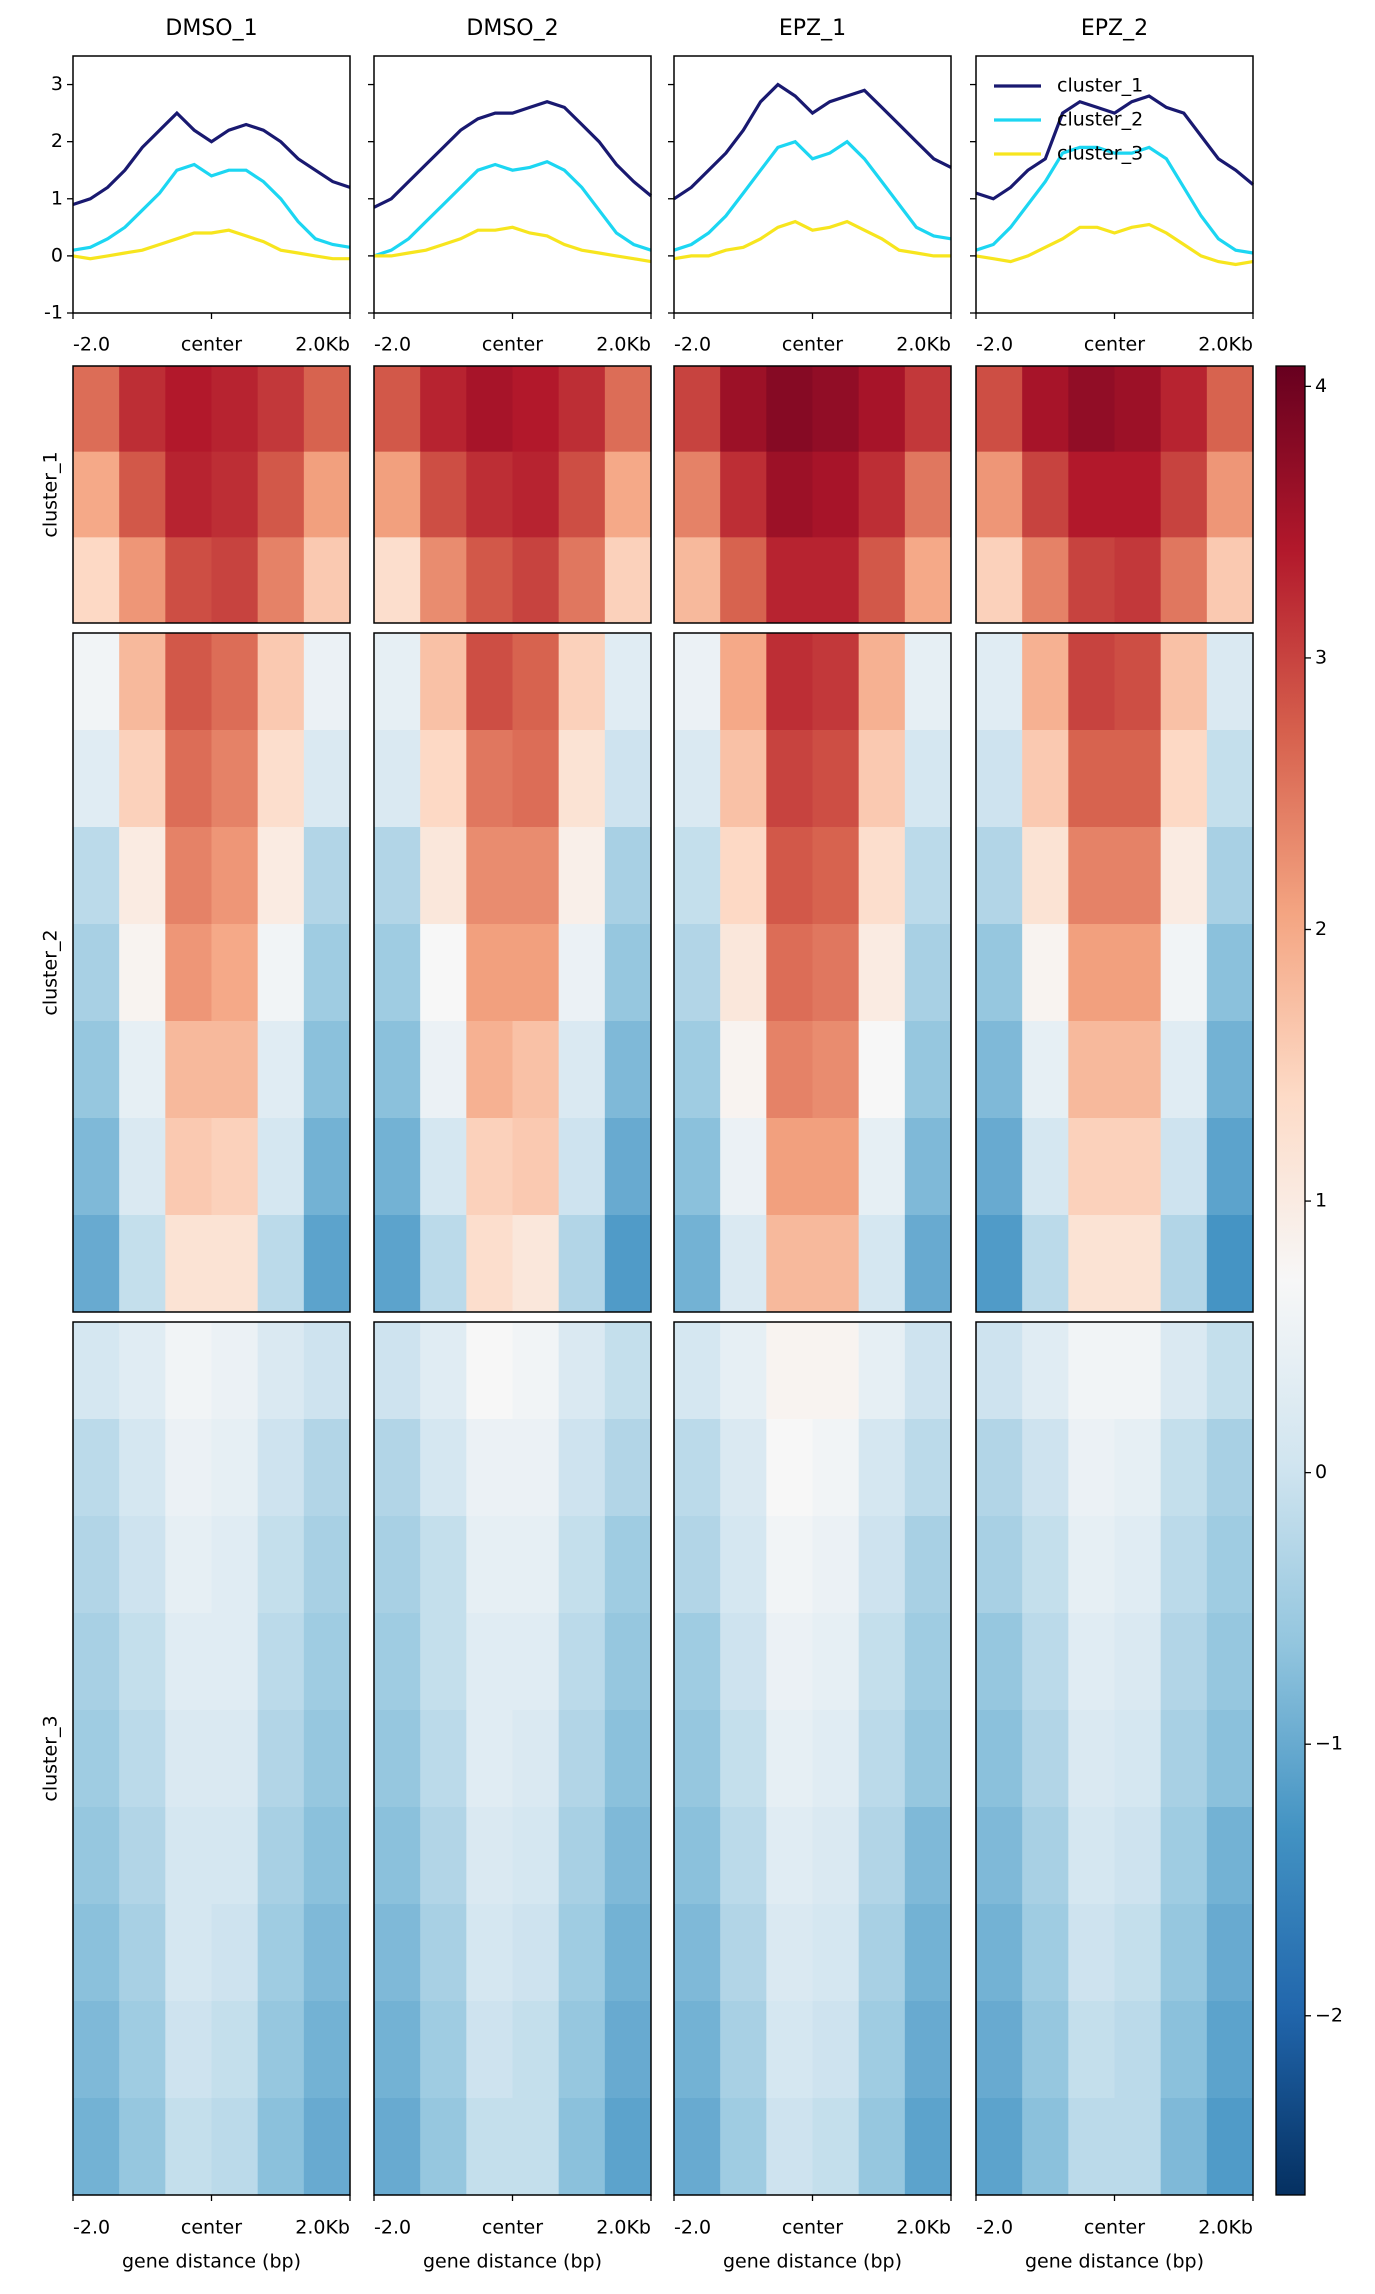  I want to click on y-tick-label: 1, so click(57, 198).